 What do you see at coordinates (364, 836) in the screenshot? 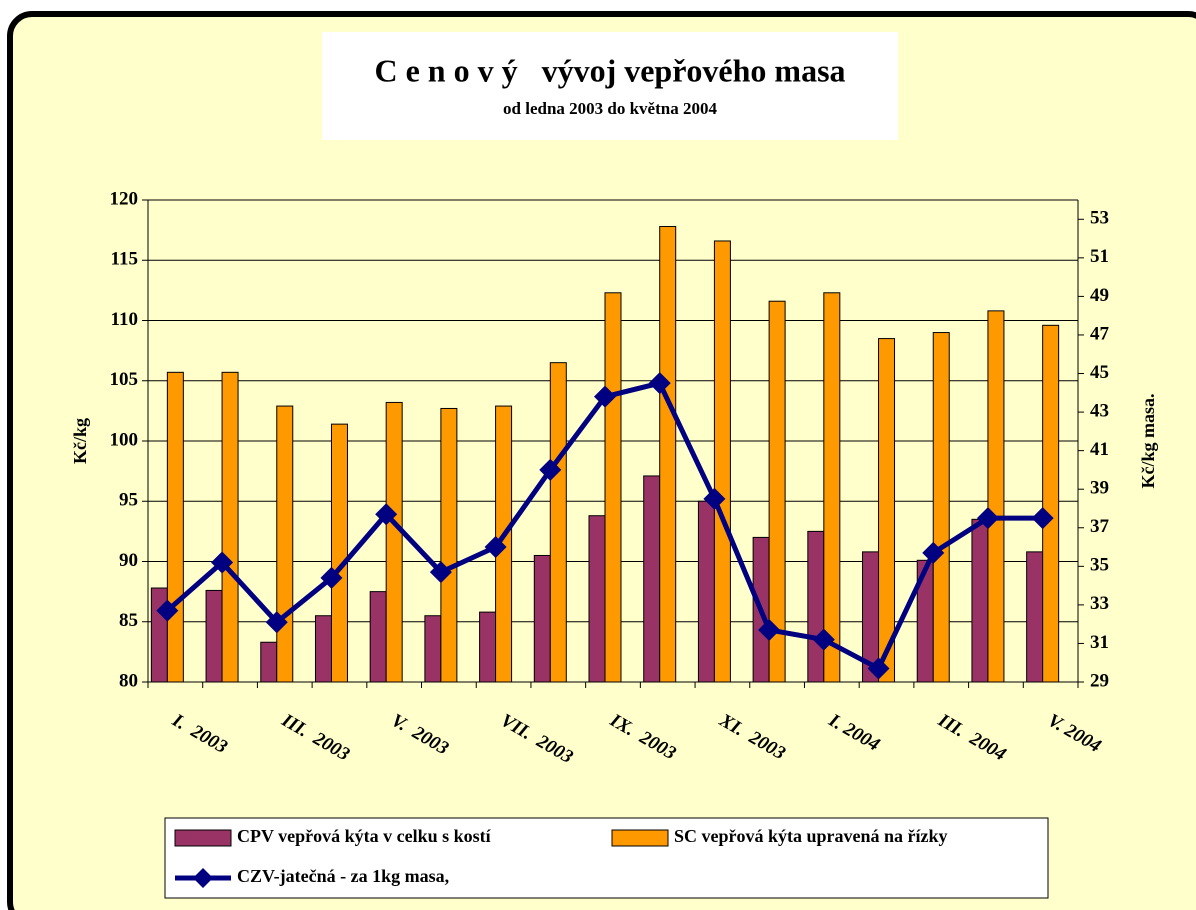
I see `legend-label: CPV vepřová kýta v celku s kostí` at bounding box center [364, 836].